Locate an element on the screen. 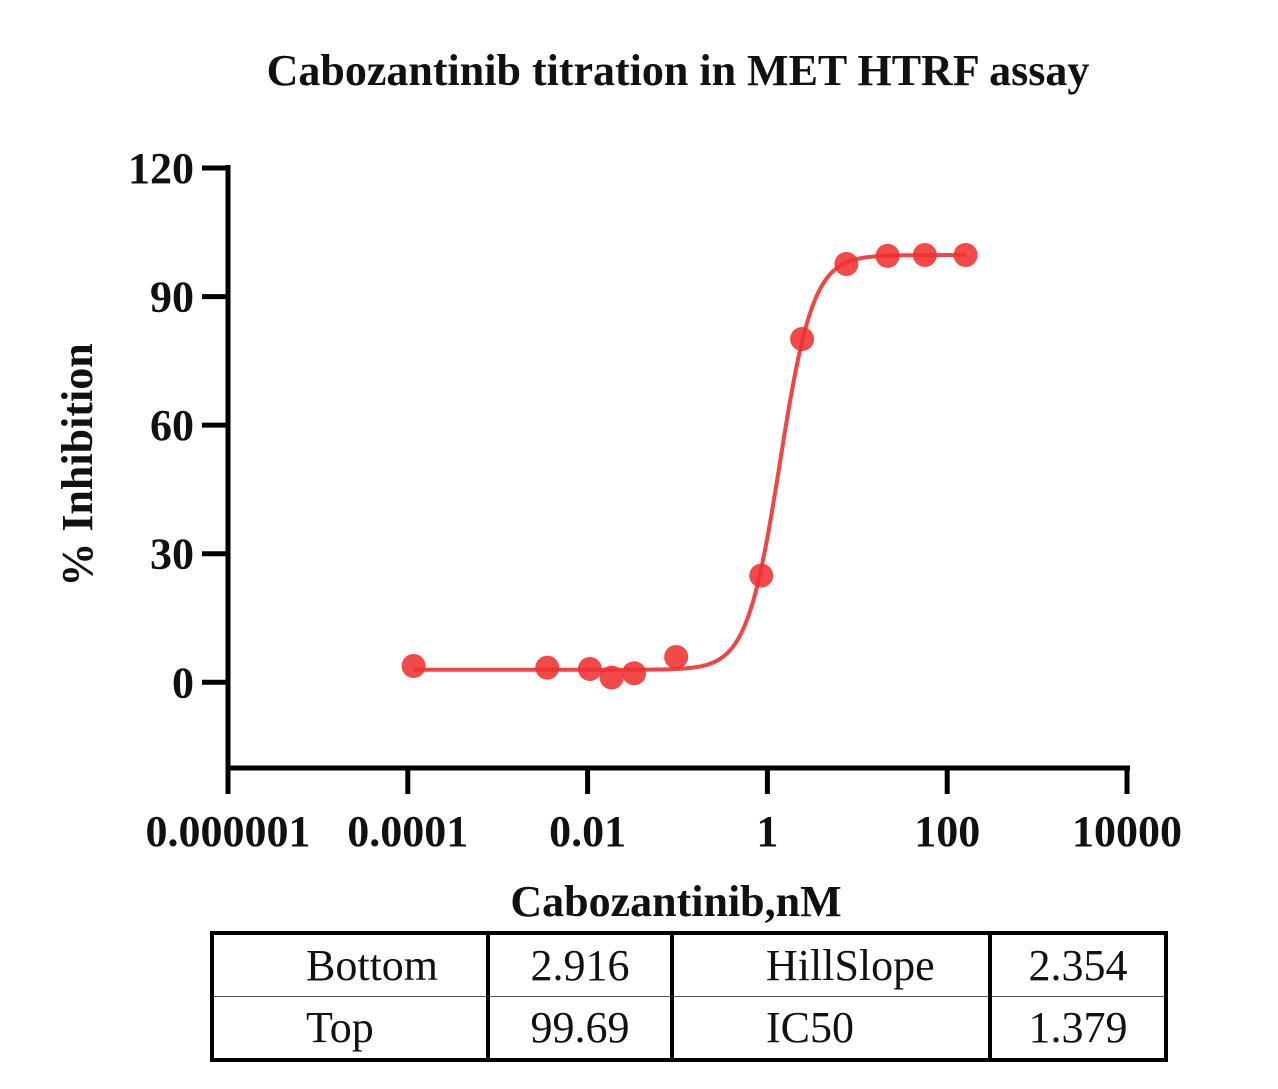 This screenshot has width=1278, height=1089. table-row: Top 99.69 IC50 1.379 is located at coordinates (689, 1028).